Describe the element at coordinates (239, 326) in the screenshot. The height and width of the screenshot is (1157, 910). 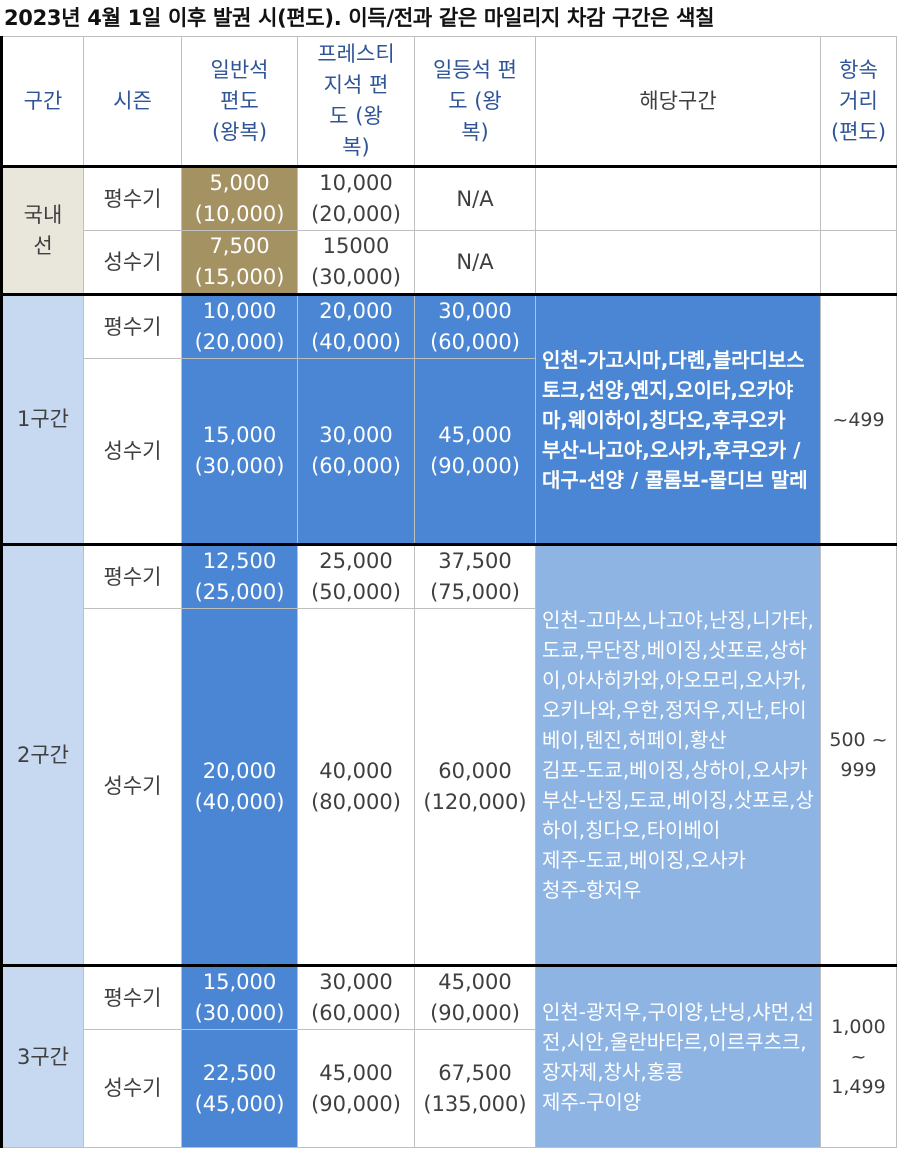
I see `economy-cell: 10,000 (20,000)` at that location.